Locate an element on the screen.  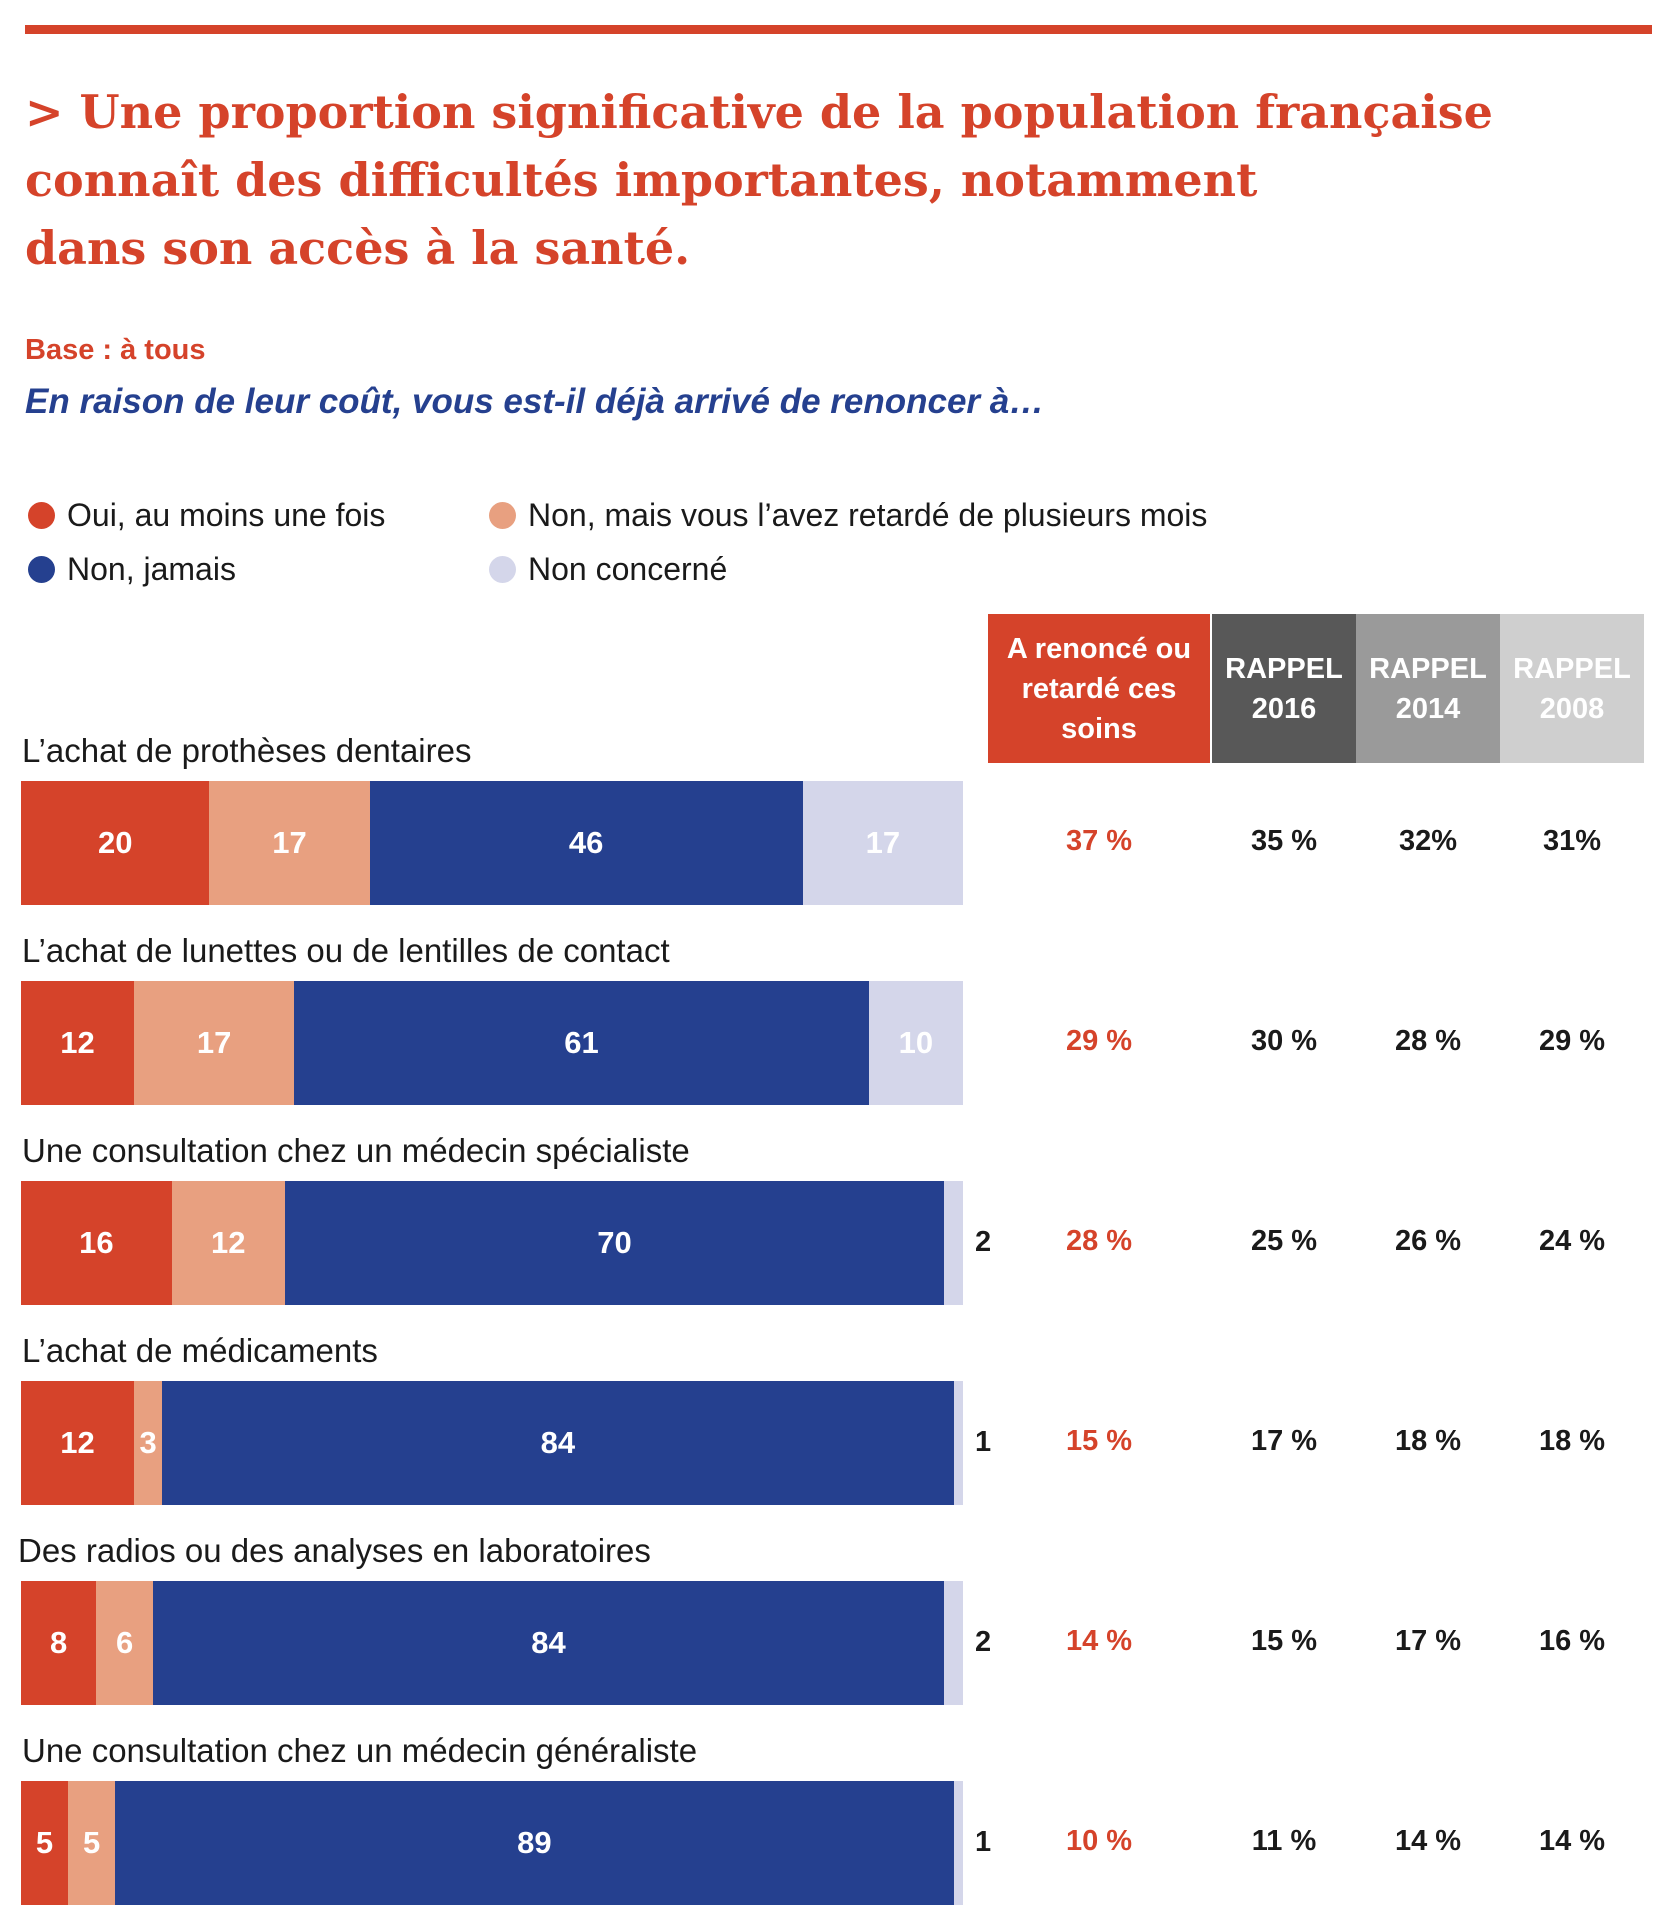
row-label: L’achat de médicaments is located at coordinates (200, 1350).